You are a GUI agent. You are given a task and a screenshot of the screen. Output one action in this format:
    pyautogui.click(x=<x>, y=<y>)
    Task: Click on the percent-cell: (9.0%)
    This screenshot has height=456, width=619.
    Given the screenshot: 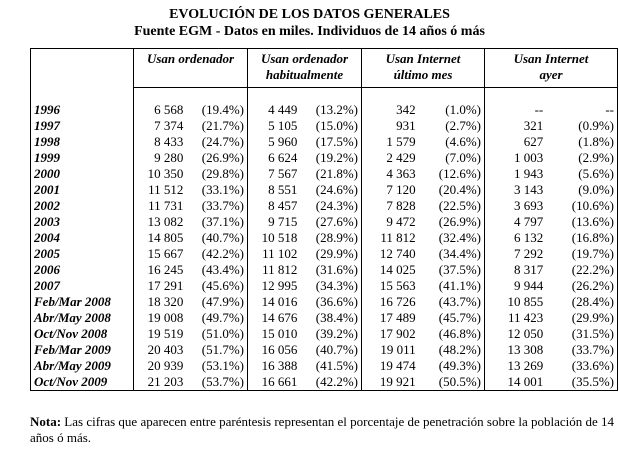 What is the action you would take?
    pyautogui.click(x=582, y=190)
    